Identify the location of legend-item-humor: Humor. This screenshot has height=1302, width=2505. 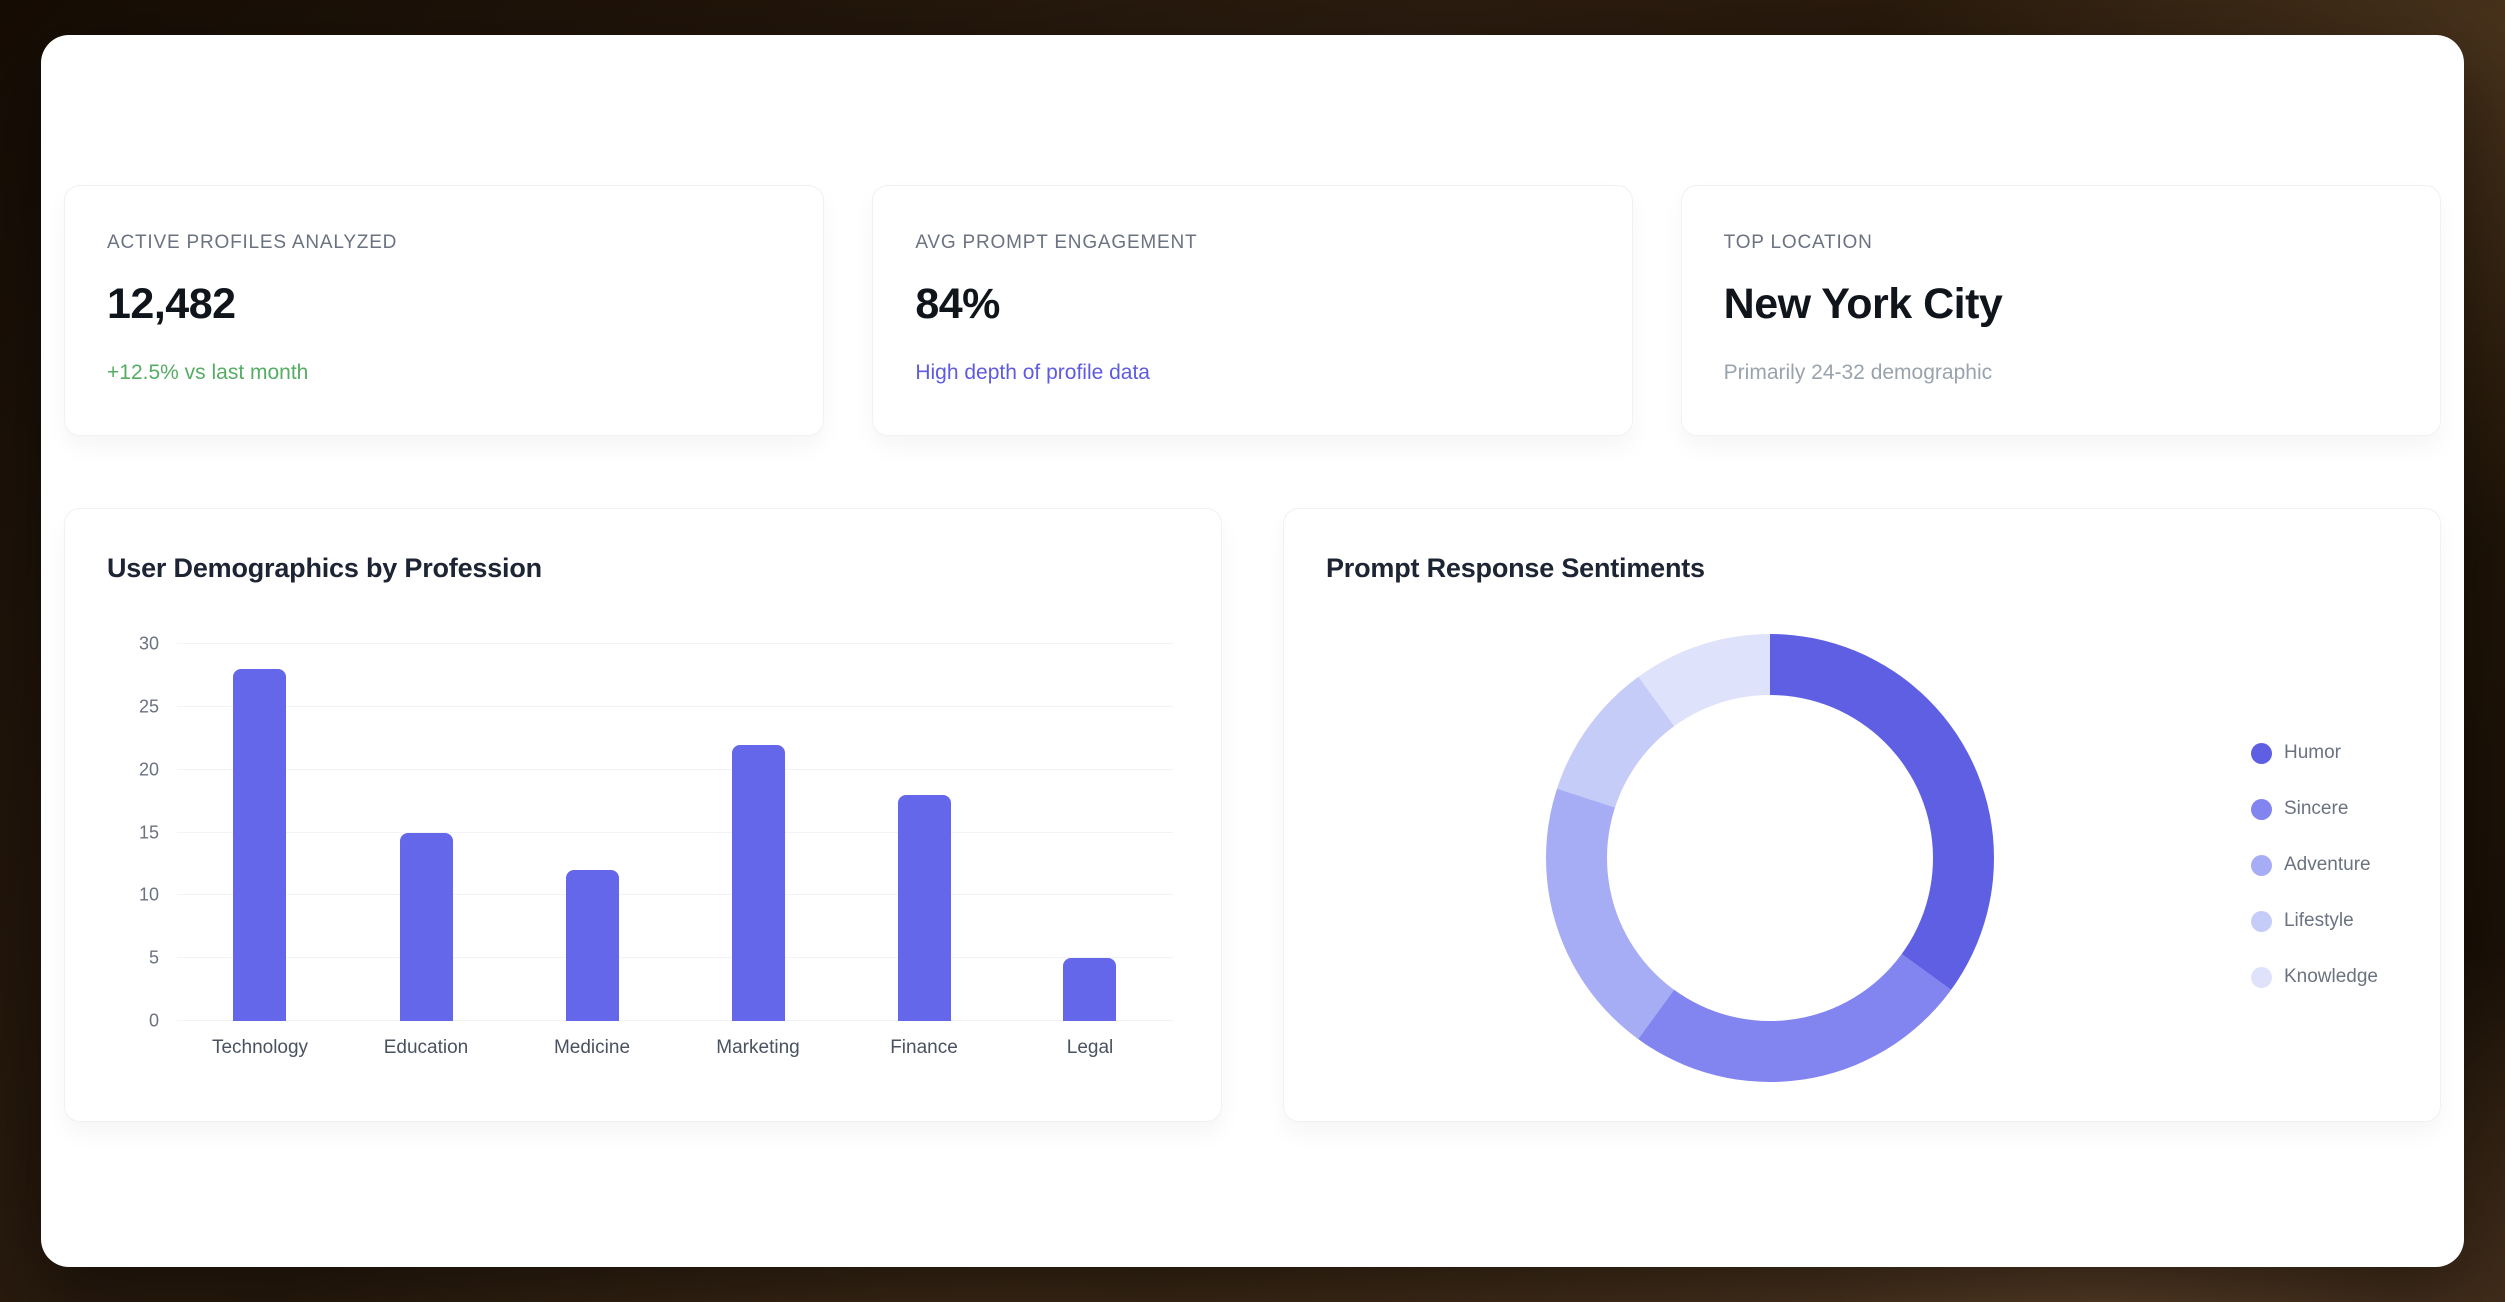
(2314, 753).